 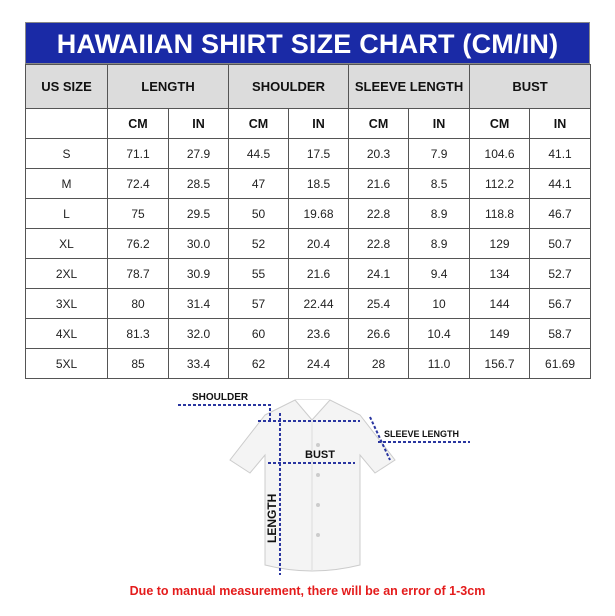 I want to click on value-cell: 76.2, so click(x=138, y=243).